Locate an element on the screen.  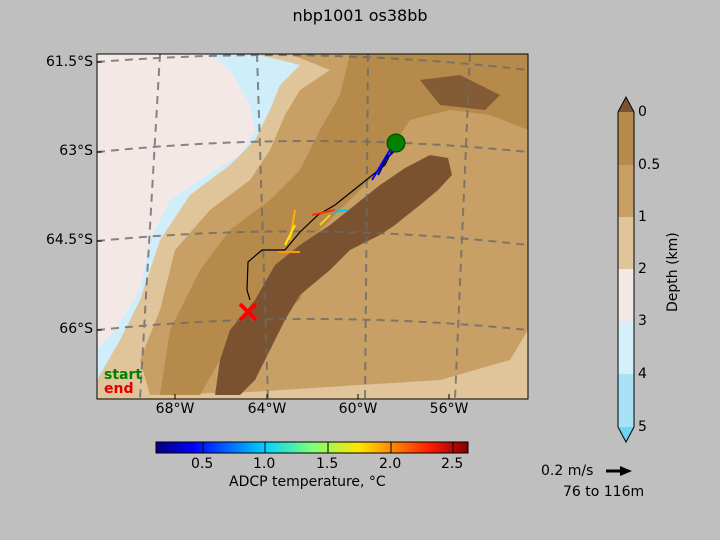
depth-colorbar-extend-top is located at coordinates (626, 104).